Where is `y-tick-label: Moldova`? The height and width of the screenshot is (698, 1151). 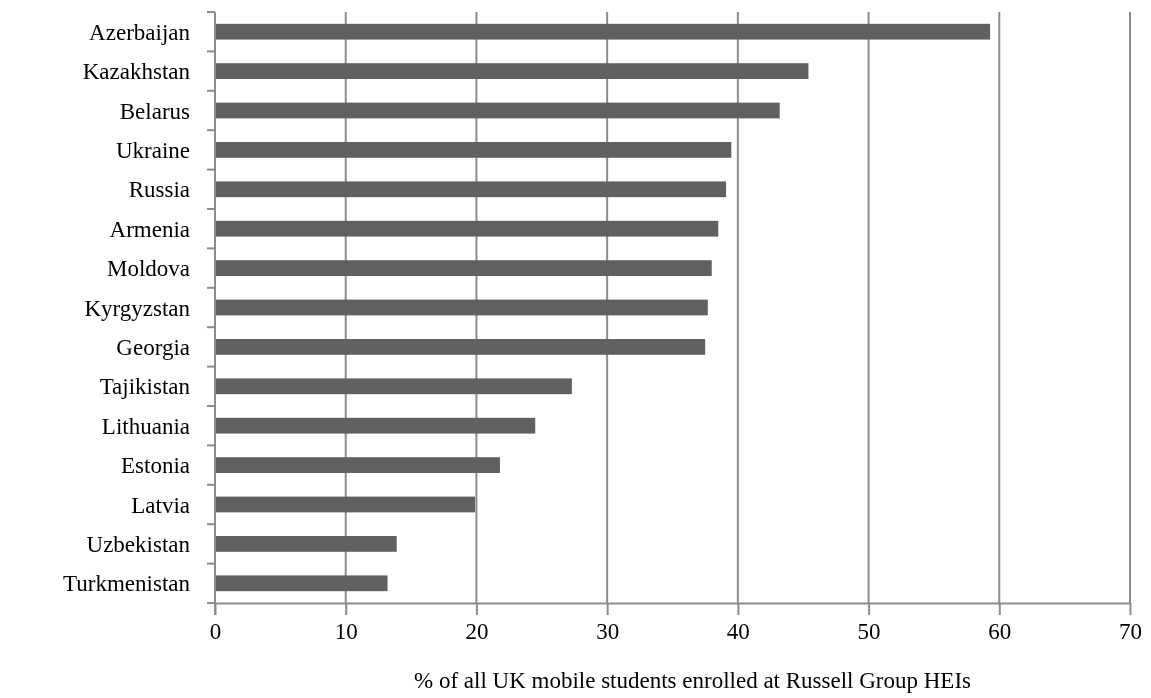
y-tick-label: Moldova is located at coordinates (148, 269).